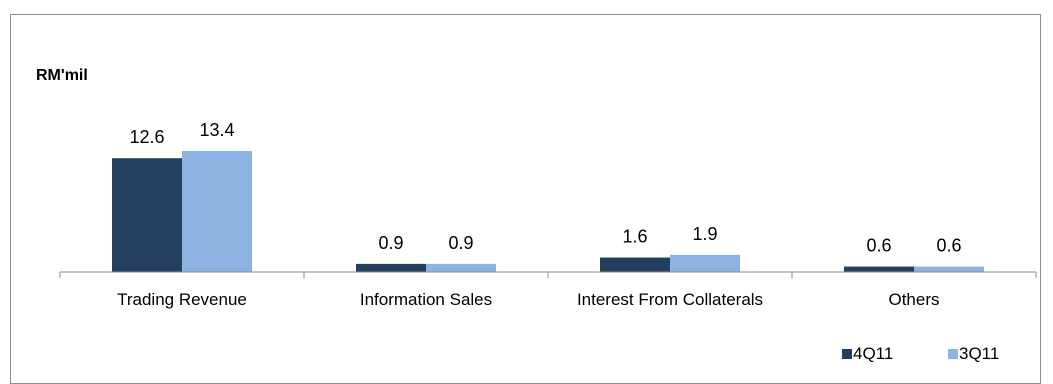 This screenshot has width=1053, height=384. I want to click on bar-3Q11-interest-from-collaterals, so click(705, 263).